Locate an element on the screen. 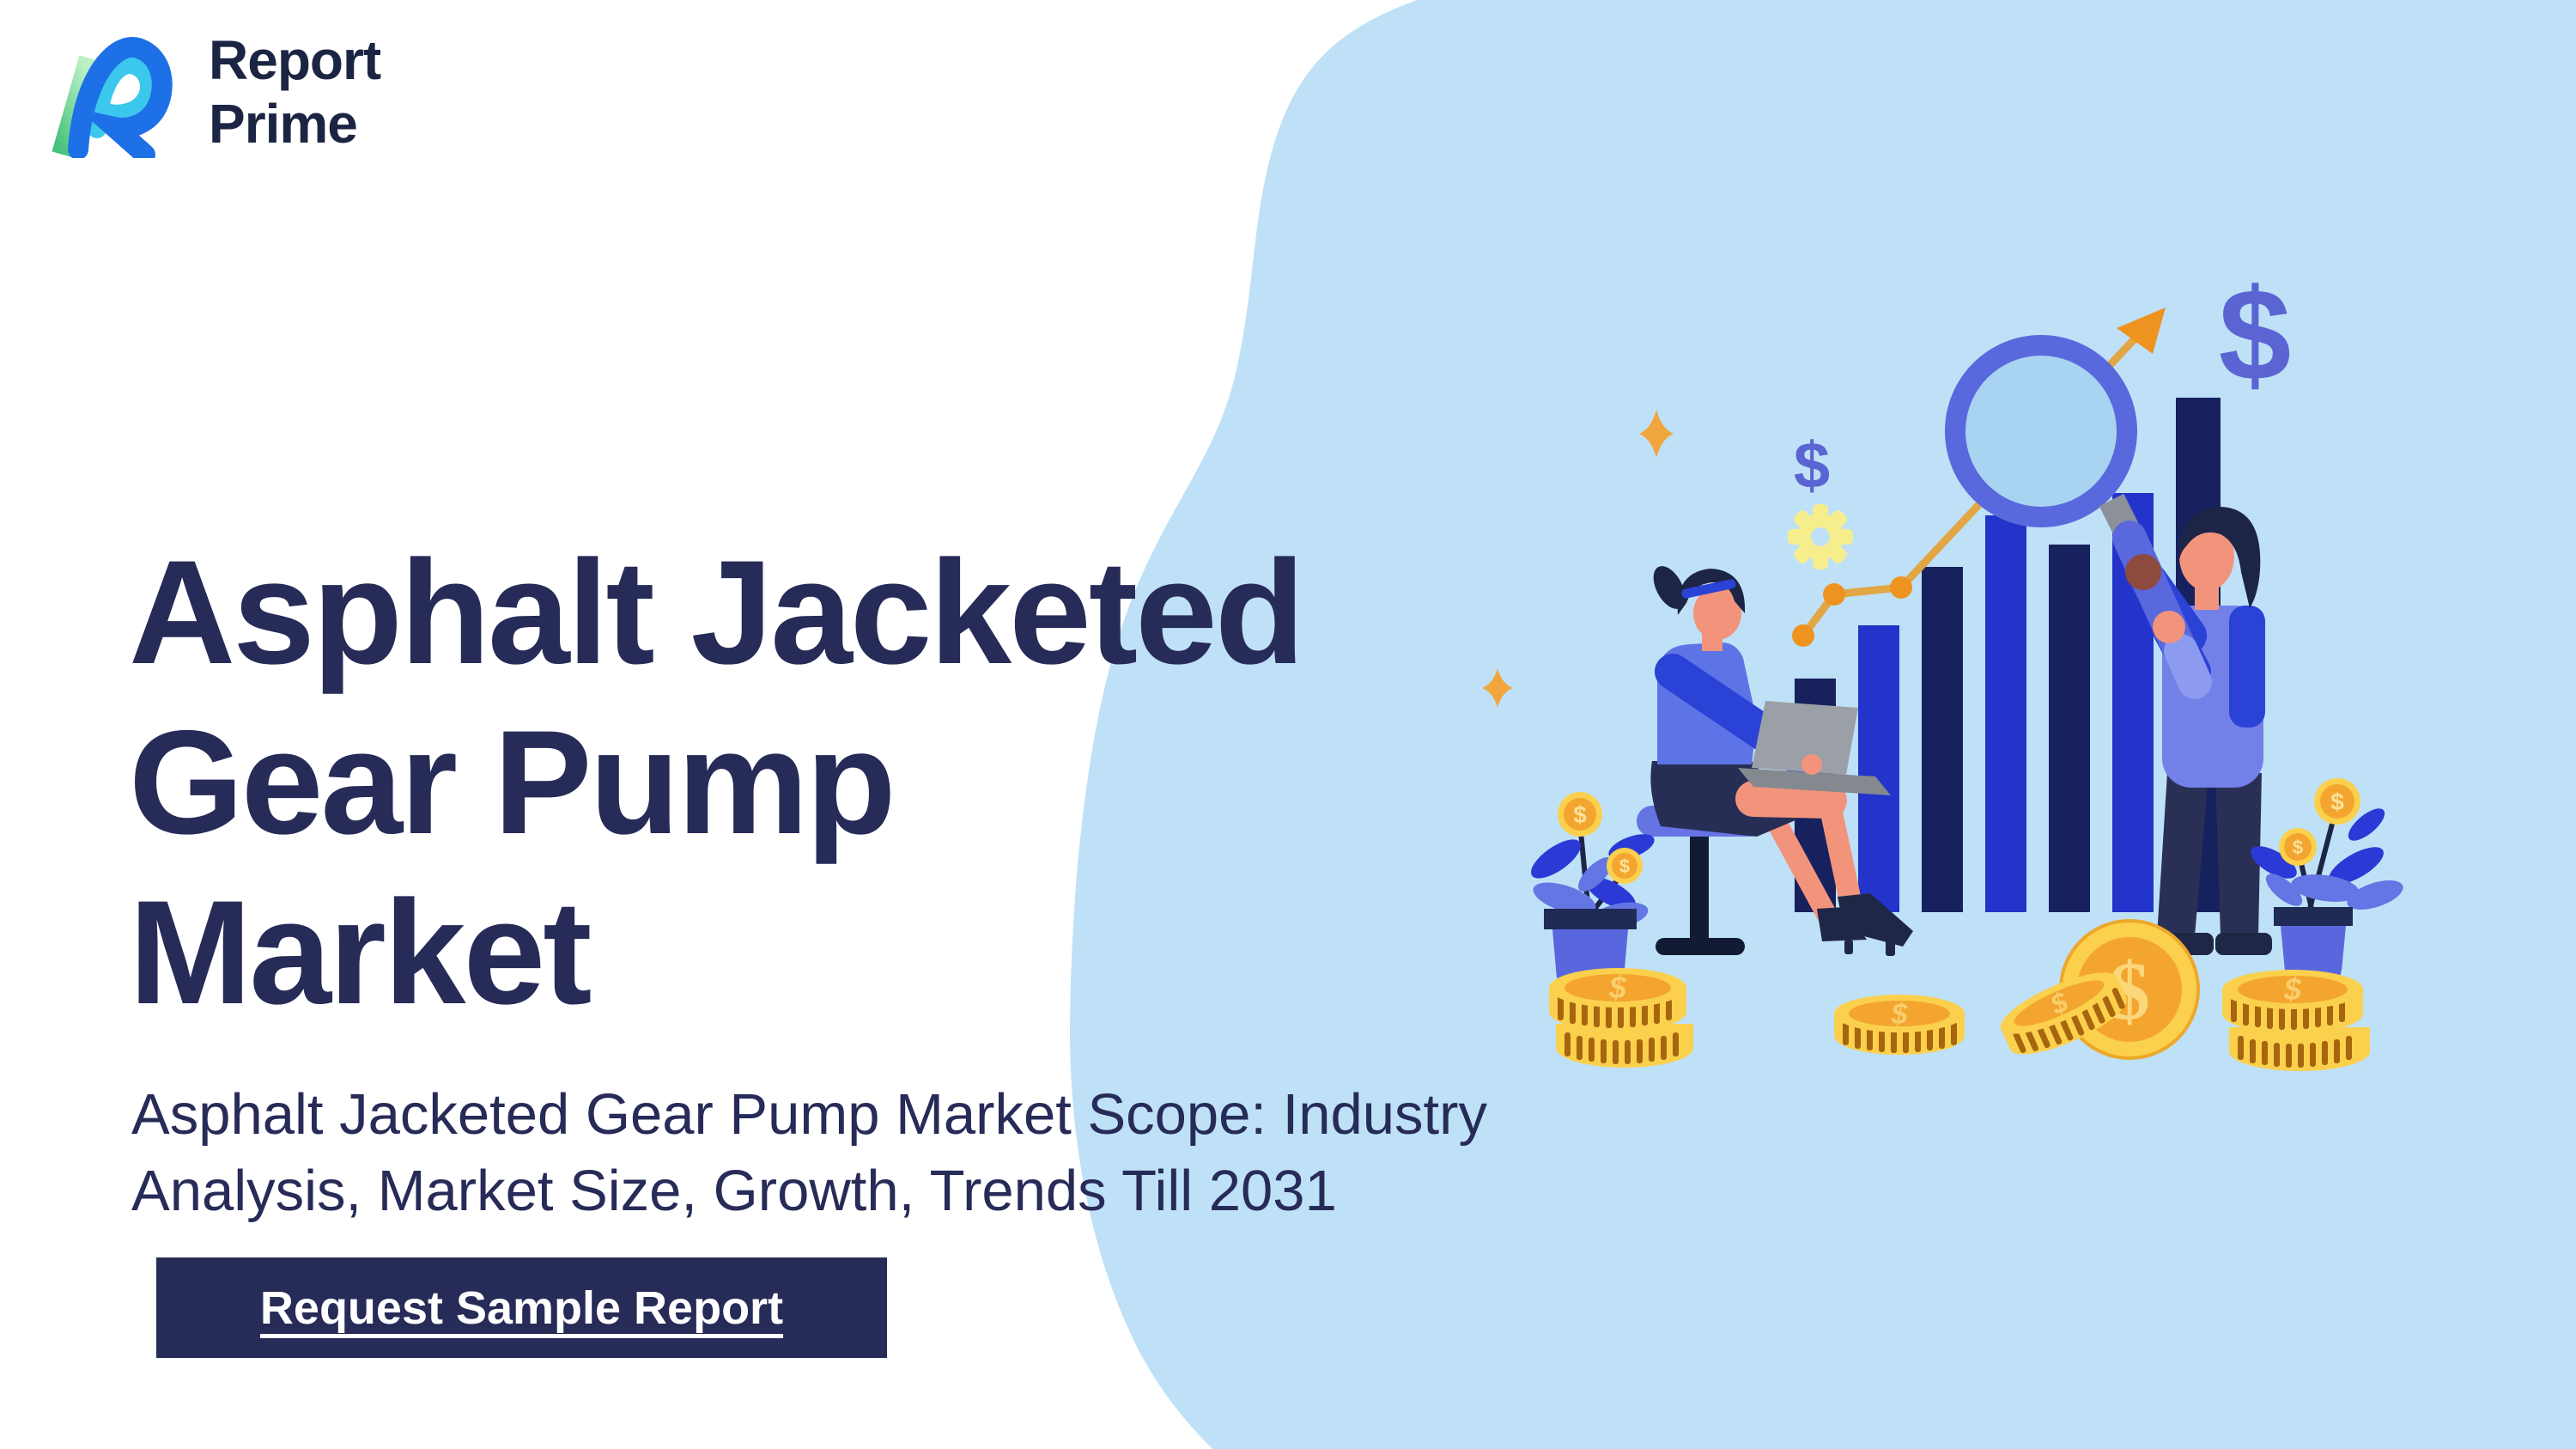 This screenshot has width=2576, height=1449. coin-stack-right: $ is located at coordinates (2296, 1020).